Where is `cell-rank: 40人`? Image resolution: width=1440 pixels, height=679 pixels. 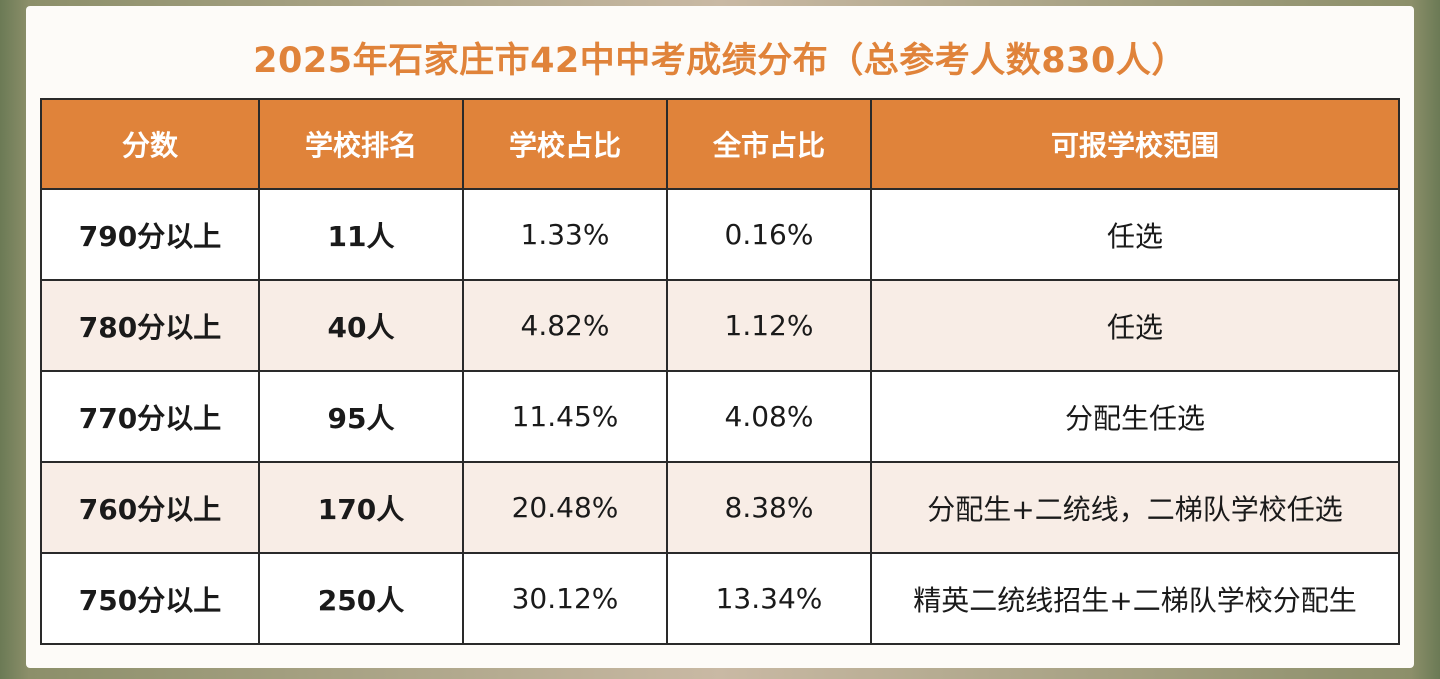
cell-rank: 40人 is located at coordinates (361, 325).